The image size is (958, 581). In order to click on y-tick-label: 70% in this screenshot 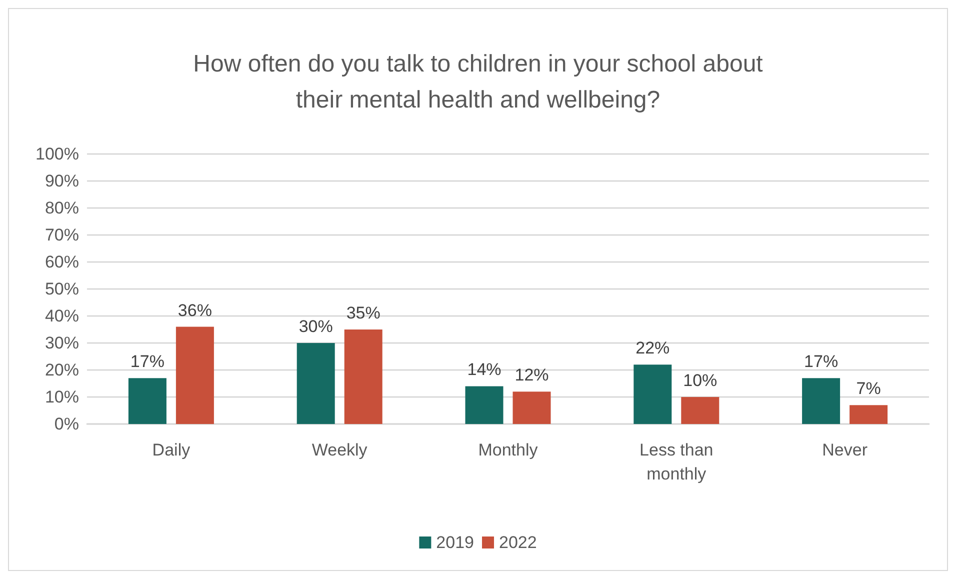, I will do `click(61, 235)`.